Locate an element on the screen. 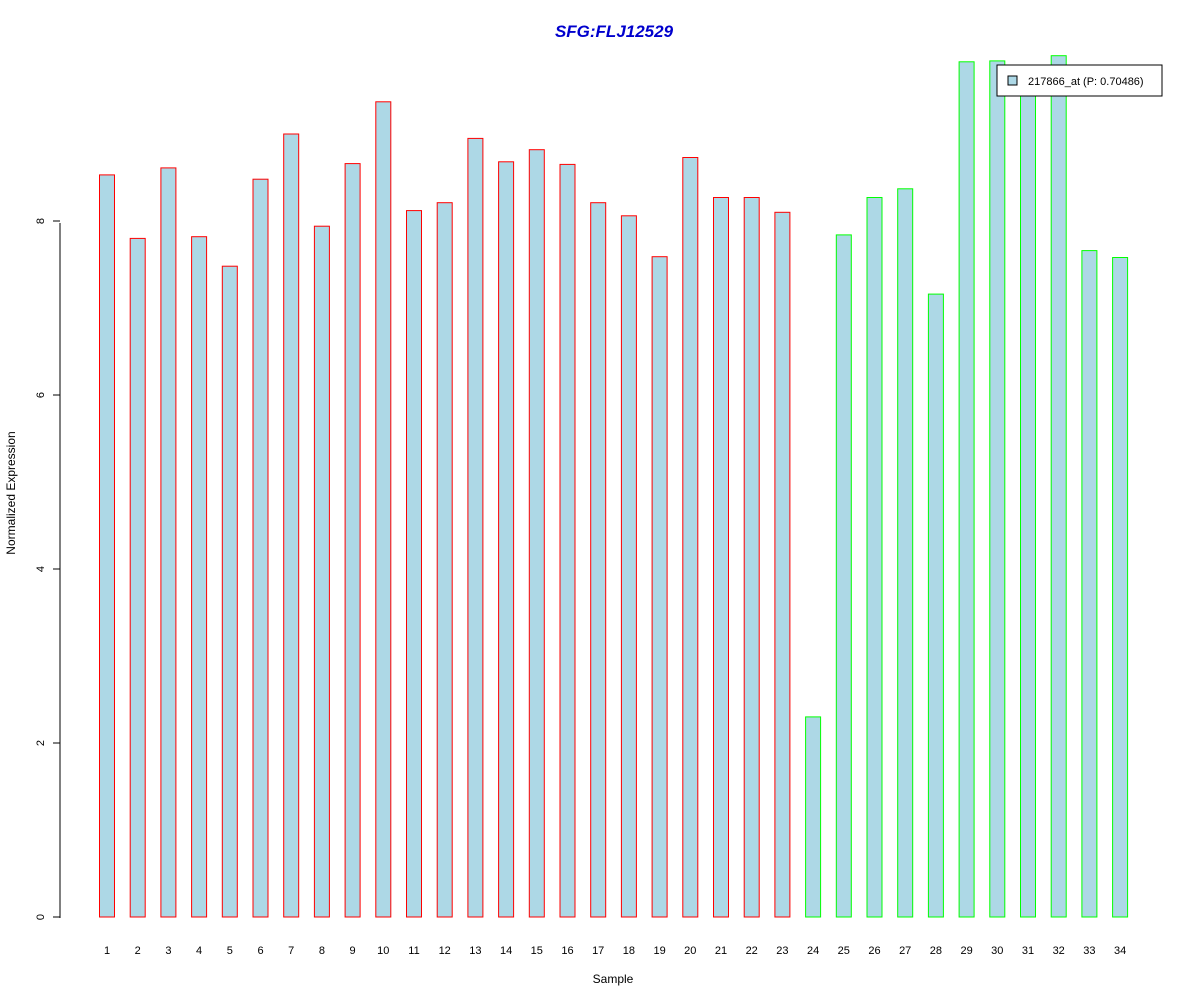  x-tick-label: 6 is located at coordinates (260, 951).